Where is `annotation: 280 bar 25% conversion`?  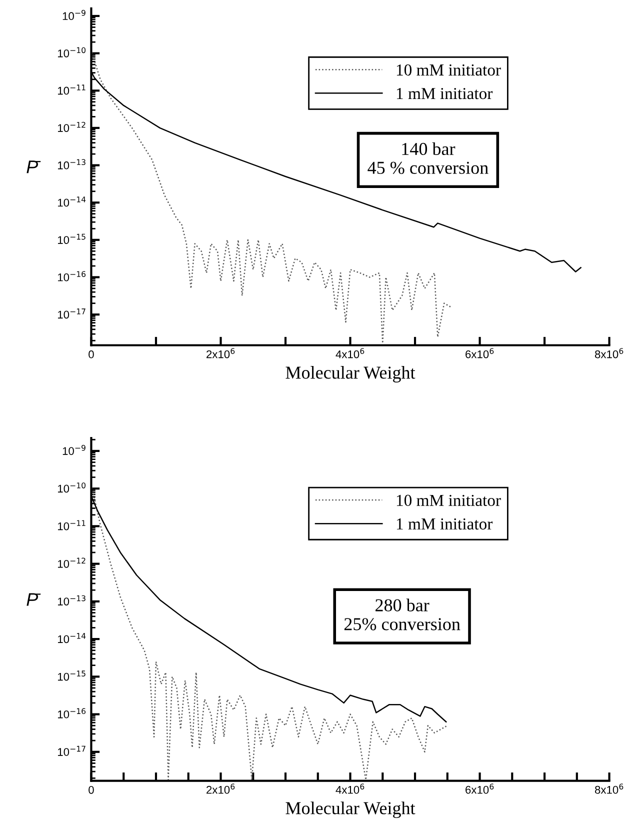
annotation: 280 bar 25% conversion is located at coordinates (402, 614).